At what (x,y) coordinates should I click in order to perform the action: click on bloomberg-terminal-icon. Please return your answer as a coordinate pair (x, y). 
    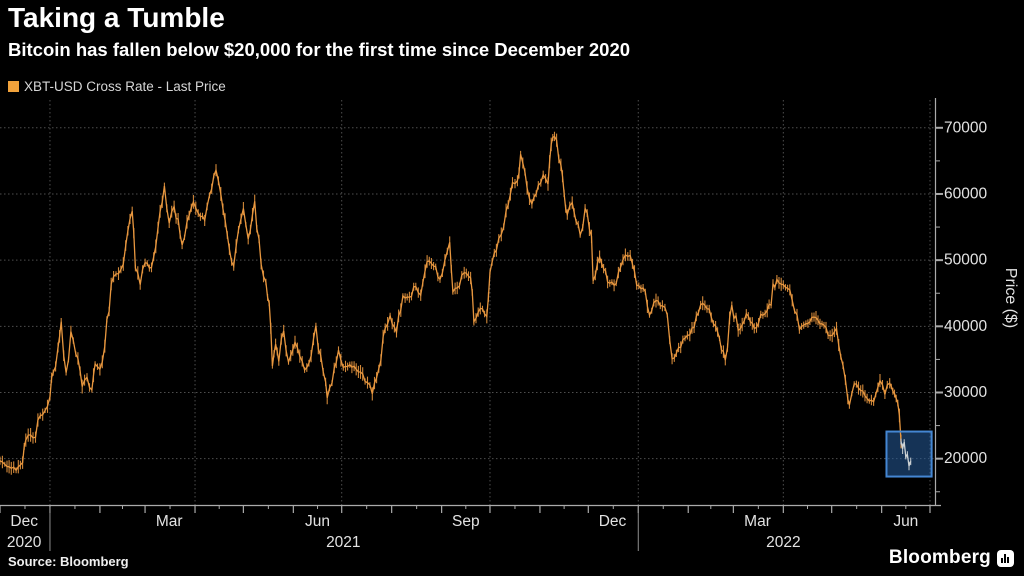
    Looking at the image, I should click on (1005, 558).